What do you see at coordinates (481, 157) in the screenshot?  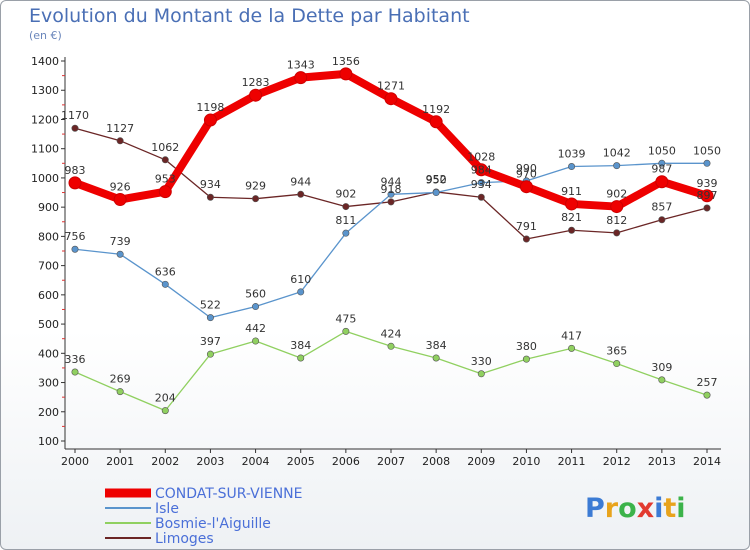 I see `data-label: 1028` at bounding box center [481, 157].